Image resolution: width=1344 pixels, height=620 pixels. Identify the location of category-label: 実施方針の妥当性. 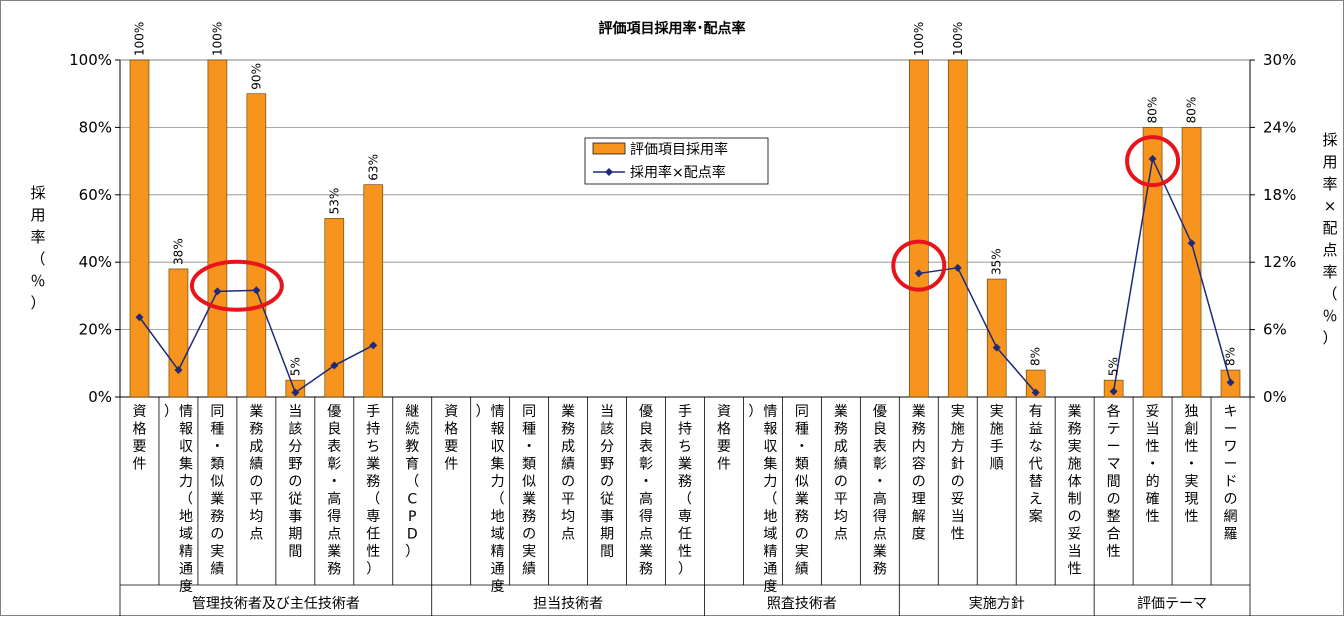
(958, 473).